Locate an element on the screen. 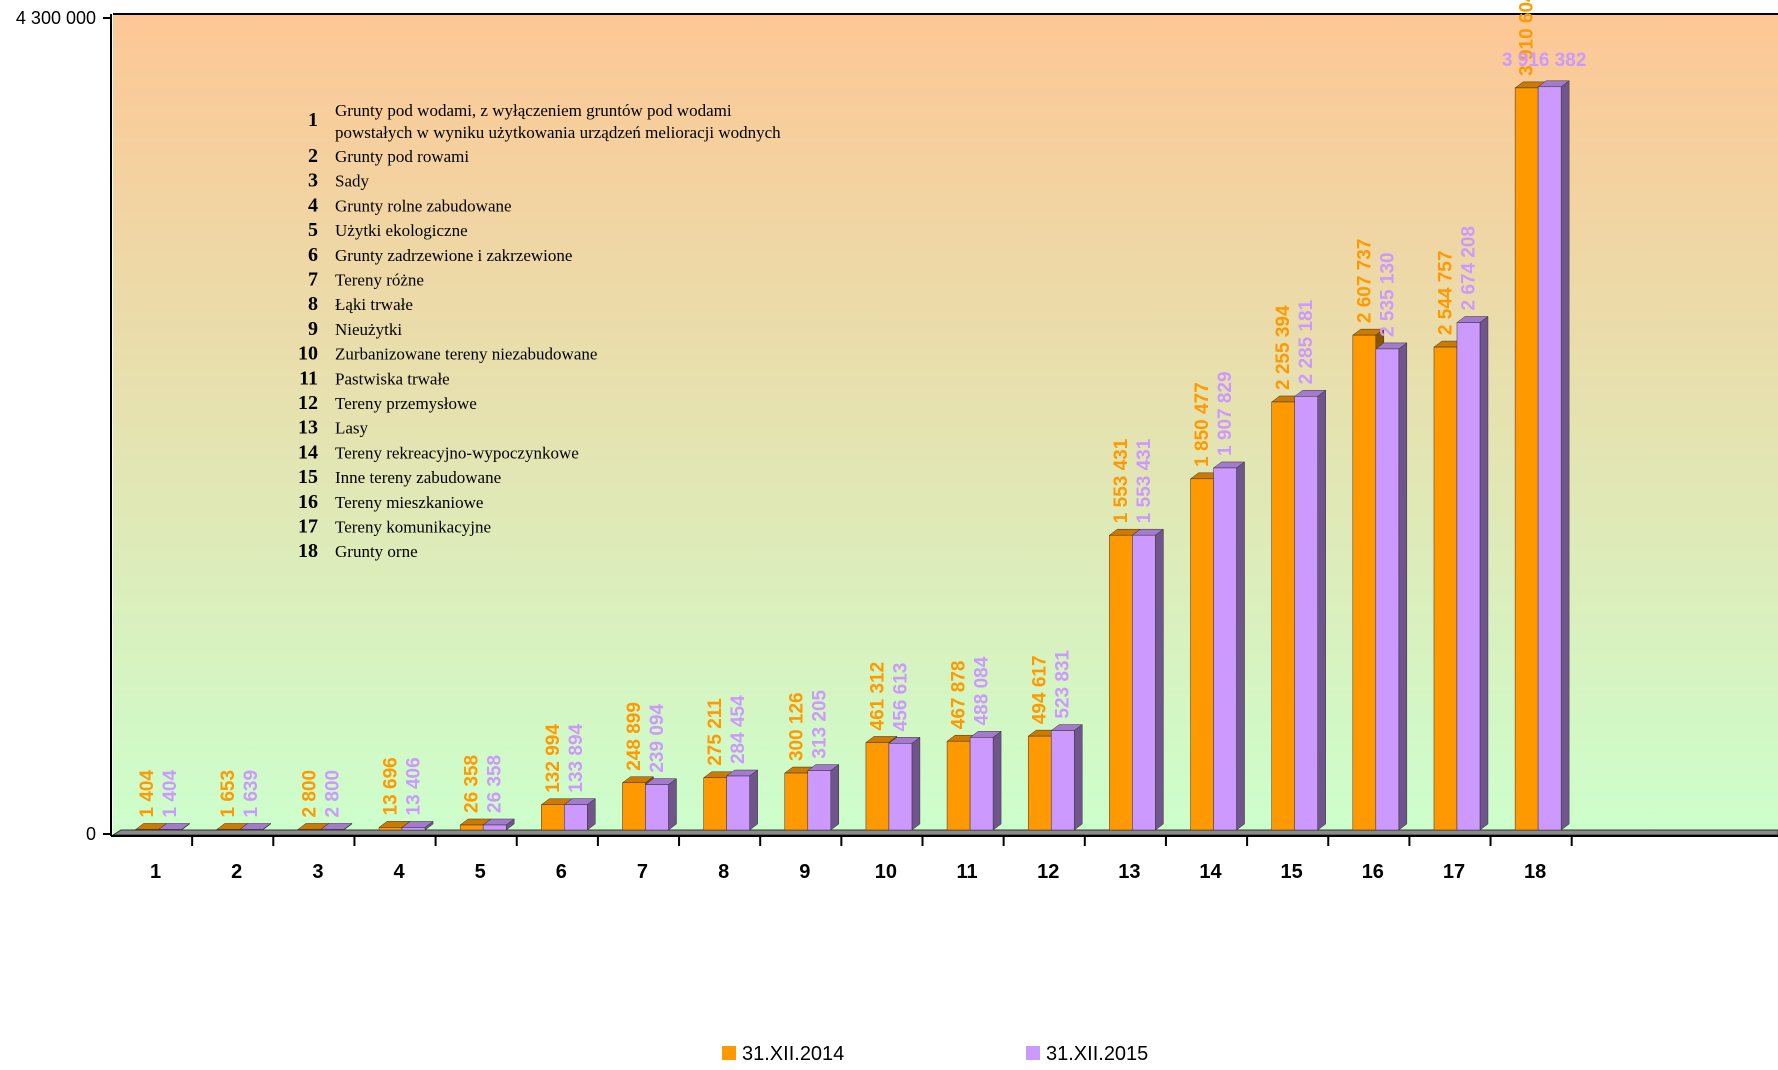 This screenshot has width=1778, height=1070. category-legend-label: Lasy is located at coordinates (352, 428).